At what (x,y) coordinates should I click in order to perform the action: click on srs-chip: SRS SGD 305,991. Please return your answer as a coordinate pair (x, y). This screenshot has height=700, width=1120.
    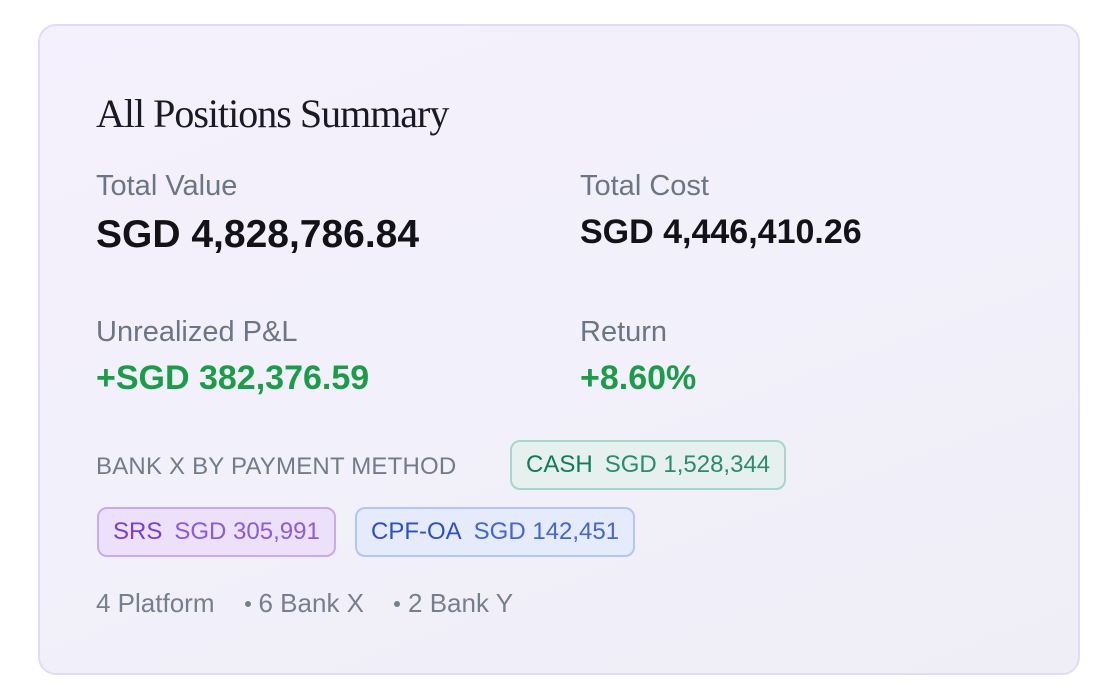
    Looking at the image, I should click on (216, 532).